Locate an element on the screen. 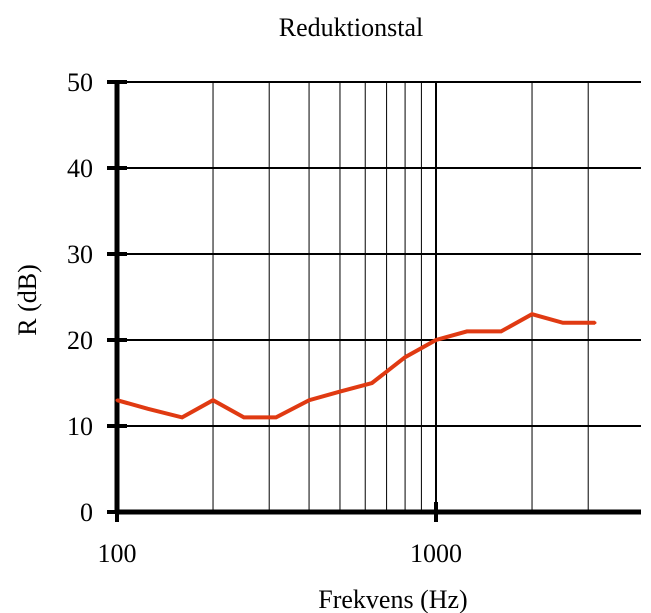 The image size is (651, 613). y-tick-label: 10 is located at coordinates (80, 426).